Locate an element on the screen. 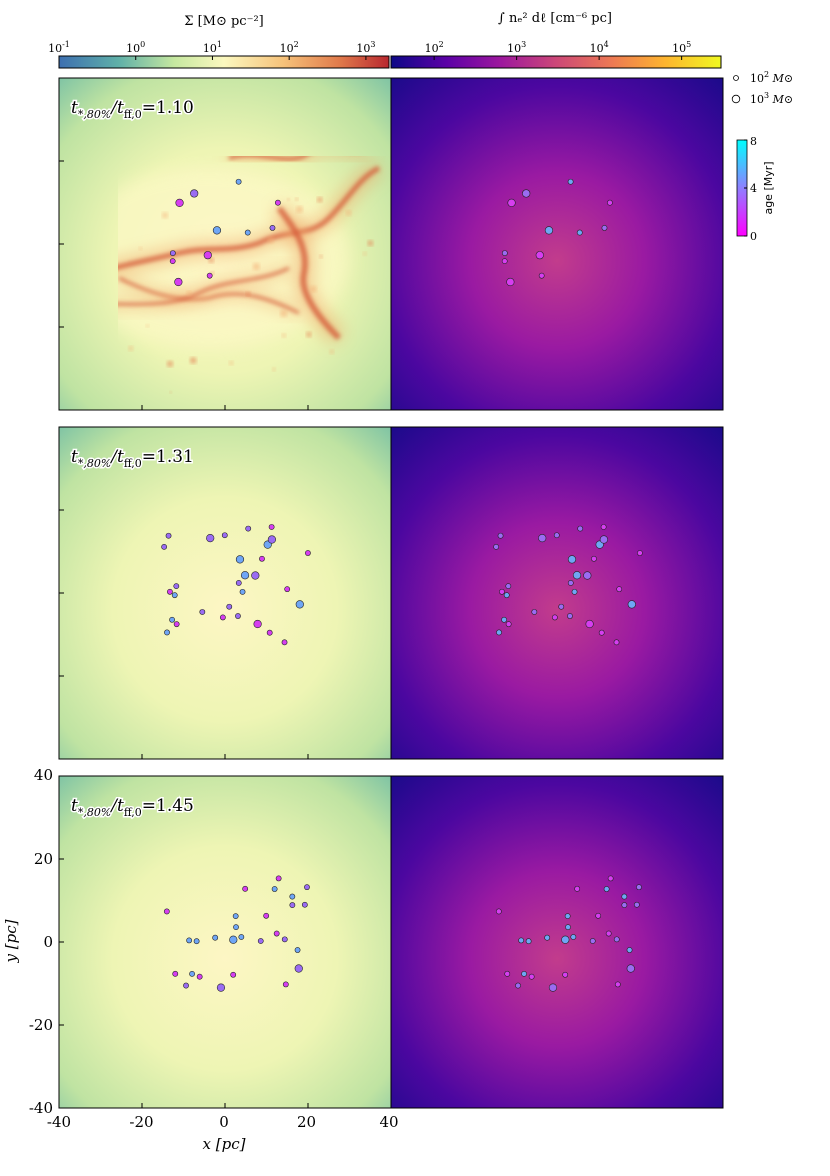 The width and height of the screenshot is (830, 1176). emission-measure-map is located at coordinates (557, 593).